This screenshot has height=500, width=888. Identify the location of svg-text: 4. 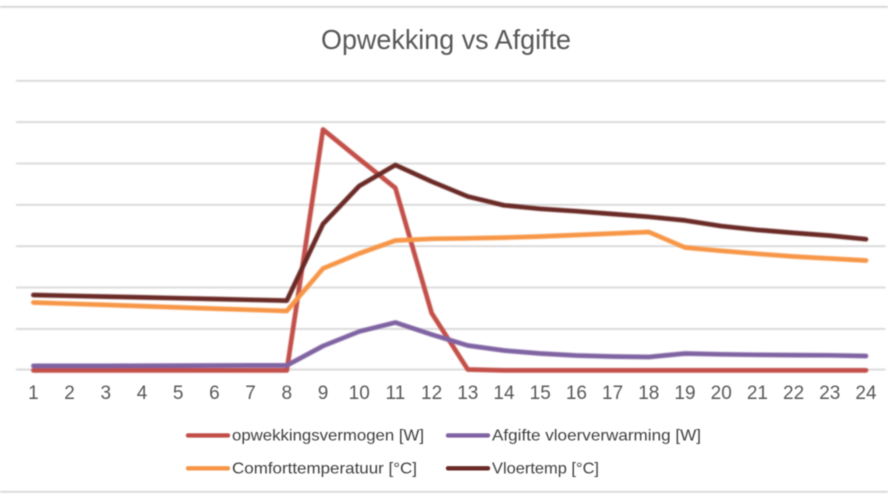
(142, 393).